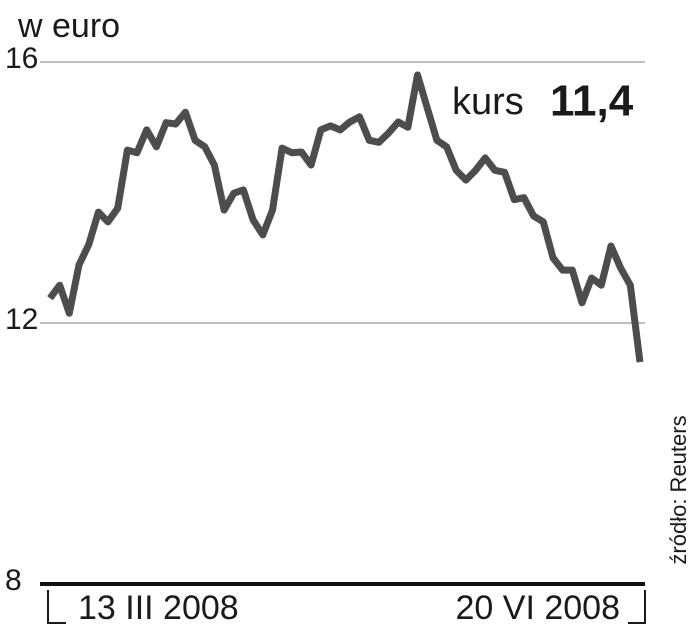 The width and height of the screenshot is (693, 640). Describe the element at coordinates (158, 608) in the screenshot. I see `x-tick-label: 13 III 2008` at that location.